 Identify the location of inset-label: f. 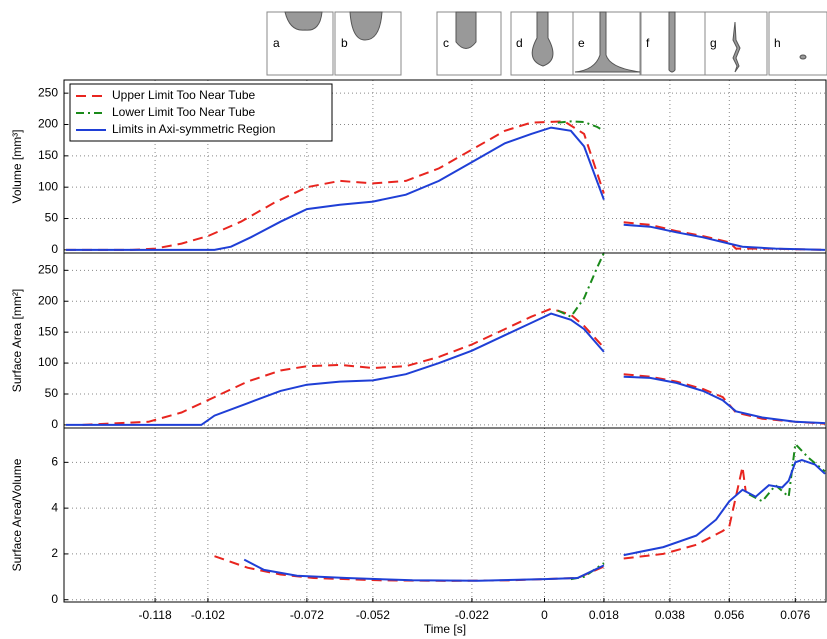
(648, 43).